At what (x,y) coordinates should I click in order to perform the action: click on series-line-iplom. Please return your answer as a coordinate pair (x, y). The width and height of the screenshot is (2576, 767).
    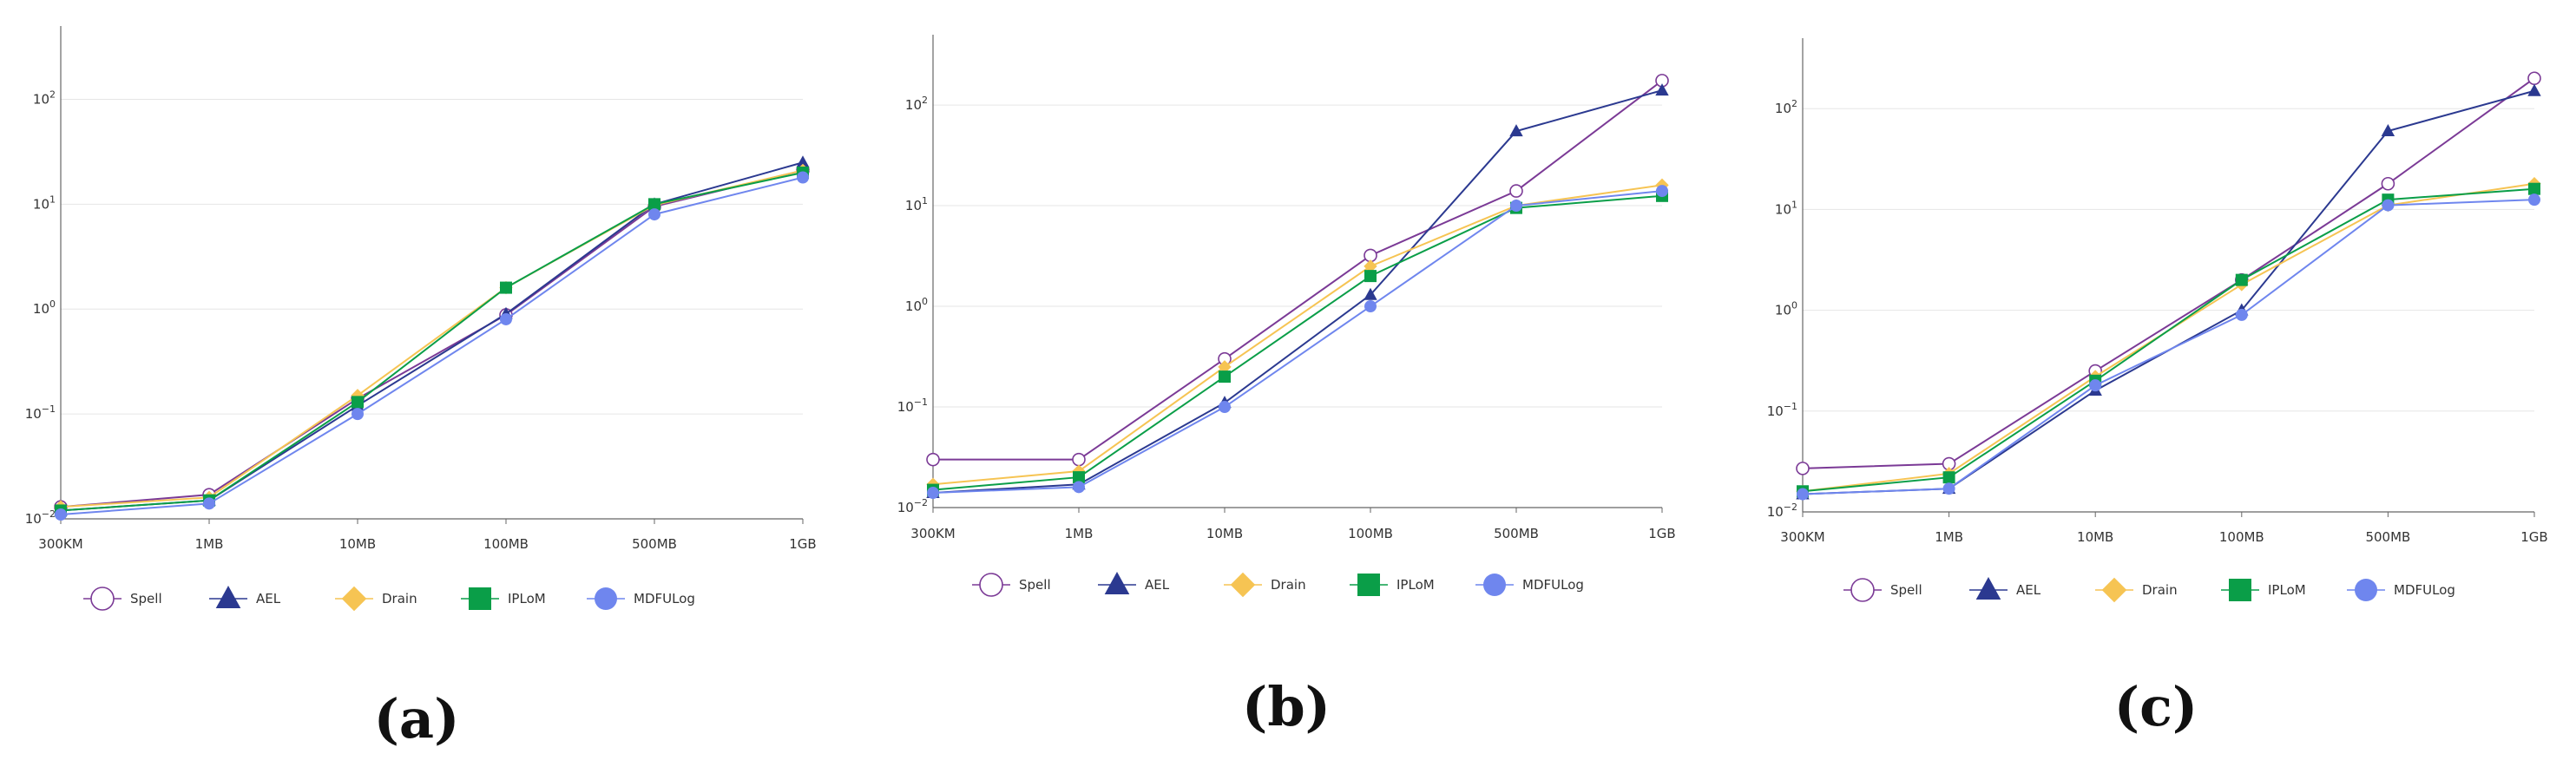
    Looking at the image, I should click on (1297, 342).